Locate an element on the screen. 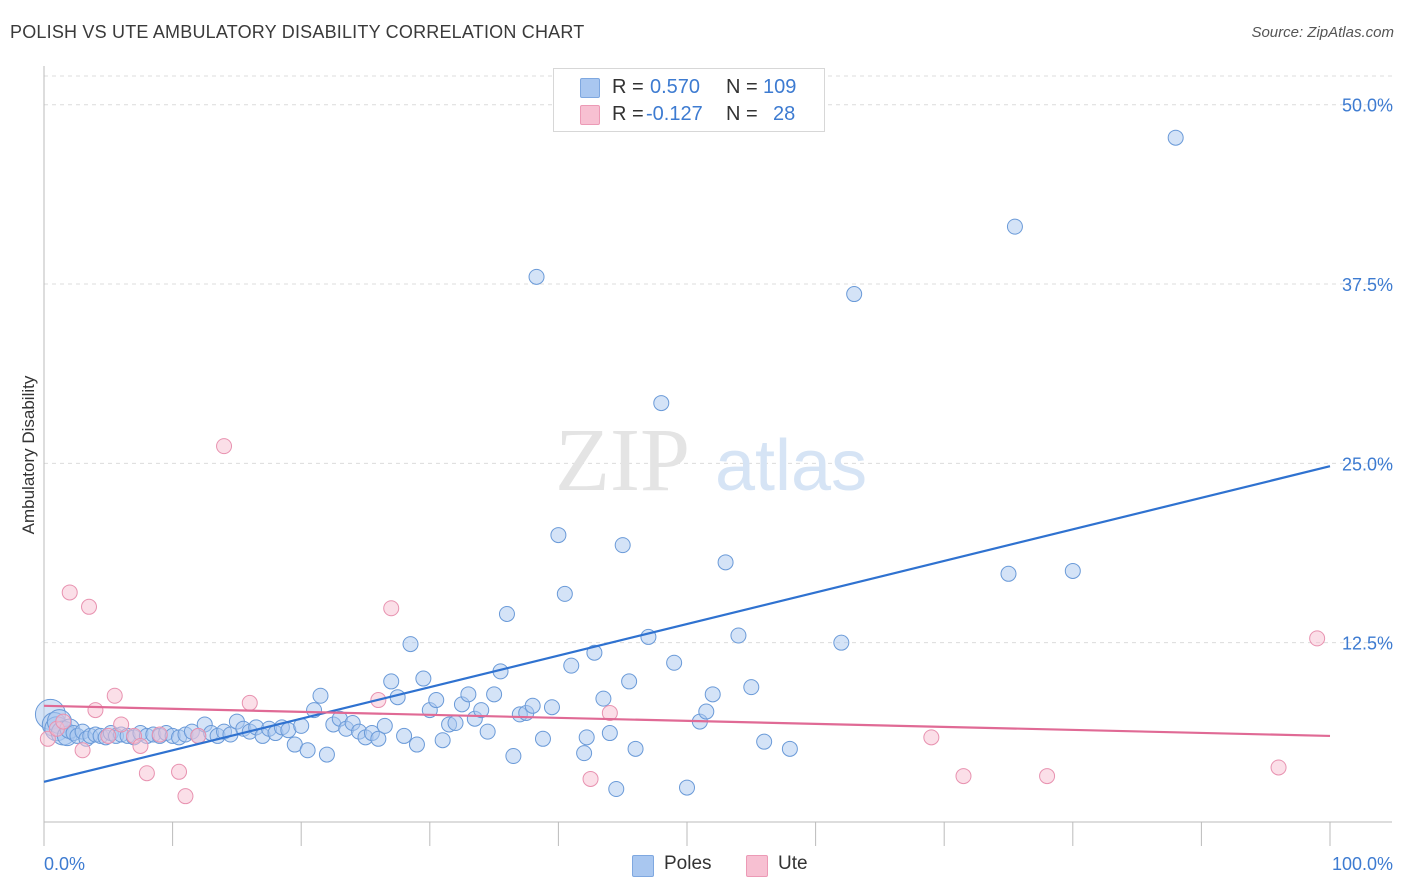 The width and height of the screenshot is (1406, 892). x-tick-label: 0.0% is located at coordinates (64, 864).